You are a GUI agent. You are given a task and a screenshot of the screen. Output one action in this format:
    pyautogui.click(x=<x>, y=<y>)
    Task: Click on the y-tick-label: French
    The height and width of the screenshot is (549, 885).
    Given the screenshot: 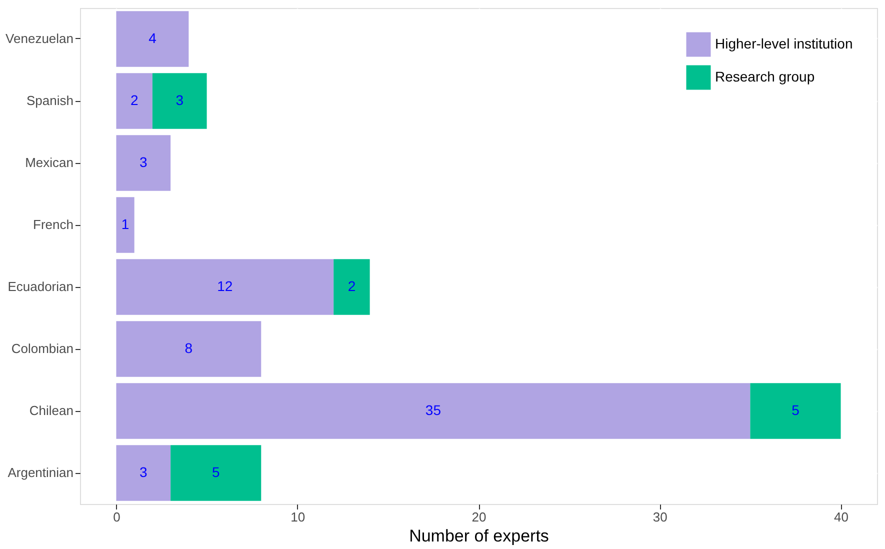 What is the action you would take?
    pyautogui.click(x=53, y=224)
    